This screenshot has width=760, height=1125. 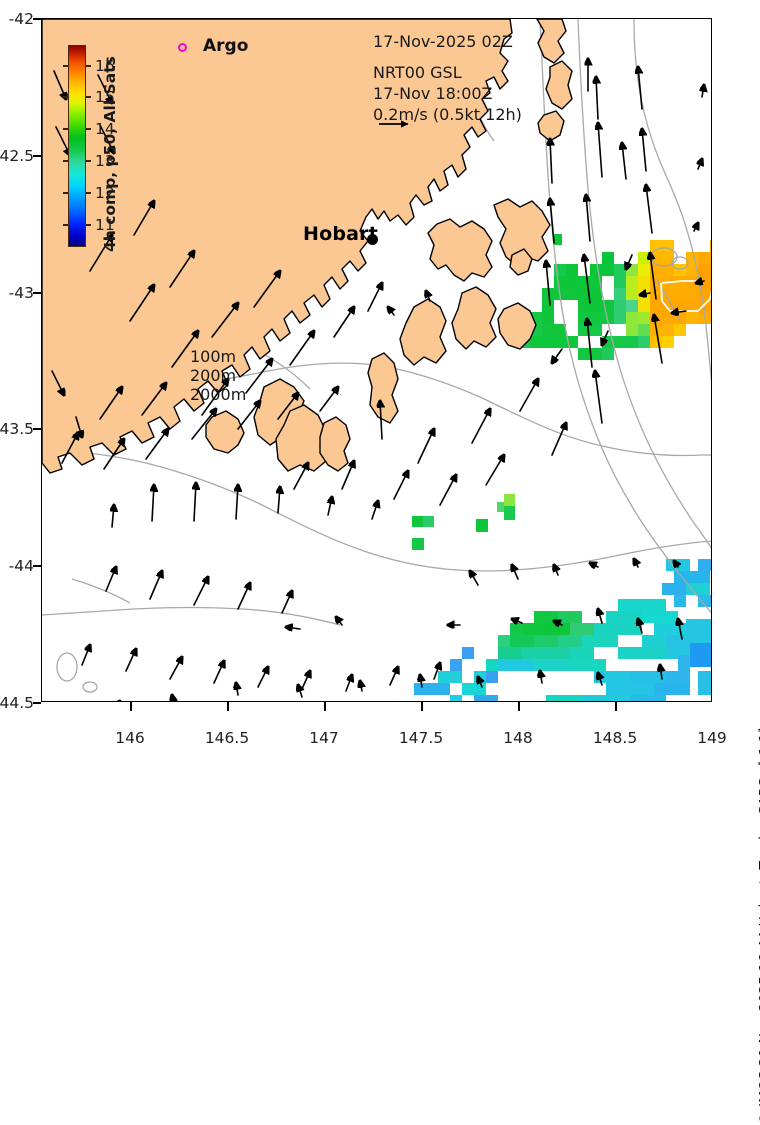 What do you see at coordinates (518, 738) in the screenshot?
I see `x-tick-label: 148` at bounding box center [518, 738].